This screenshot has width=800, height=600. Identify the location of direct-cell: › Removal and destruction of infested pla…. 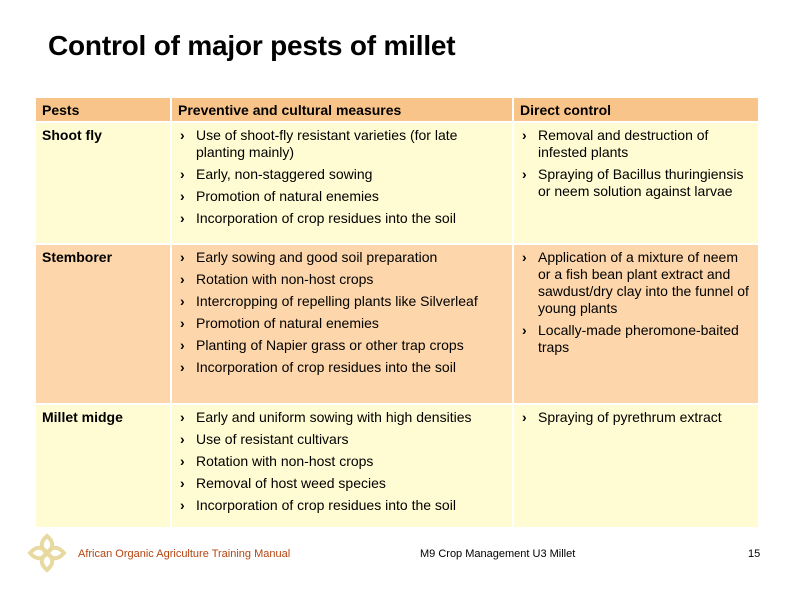
(636, 184).